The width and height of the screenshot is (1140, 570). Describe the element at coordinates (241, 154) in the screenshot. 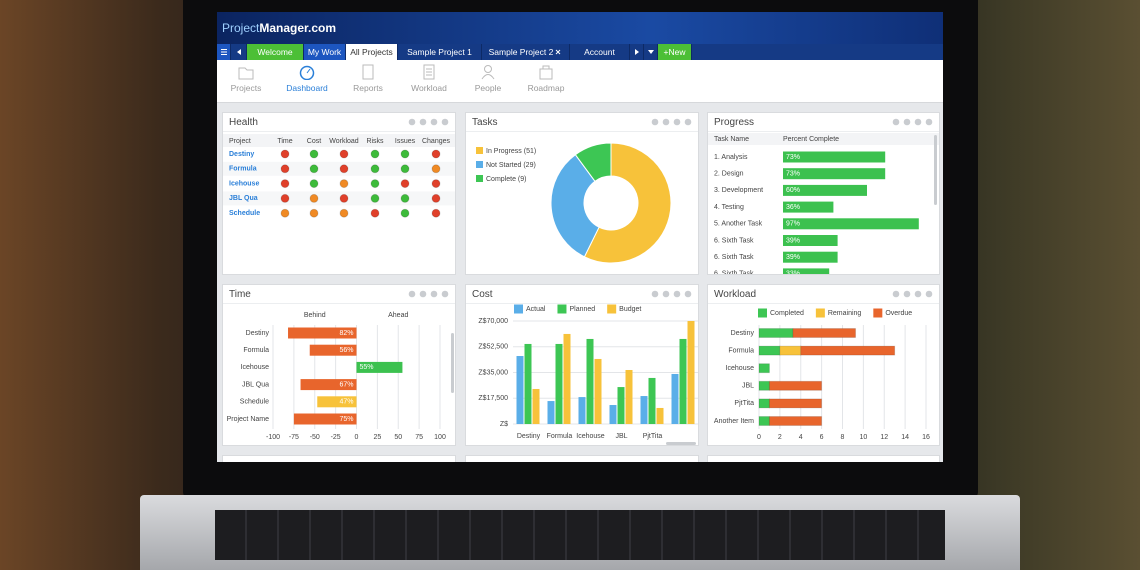

I see `project-name: Destiny` at that location.